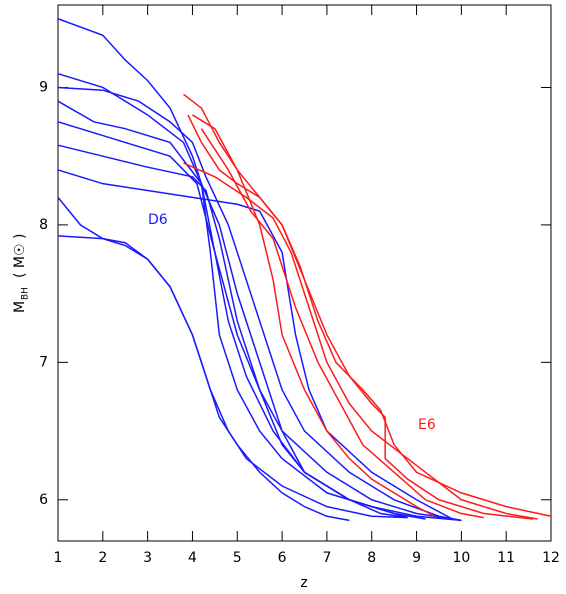 Image resolution: width=566 pixels, height=594 pixels. What do you see at coordinates (326, 558) in the screenshot?
I see `x-tick-label: 7` at bounding box center [326, 558].